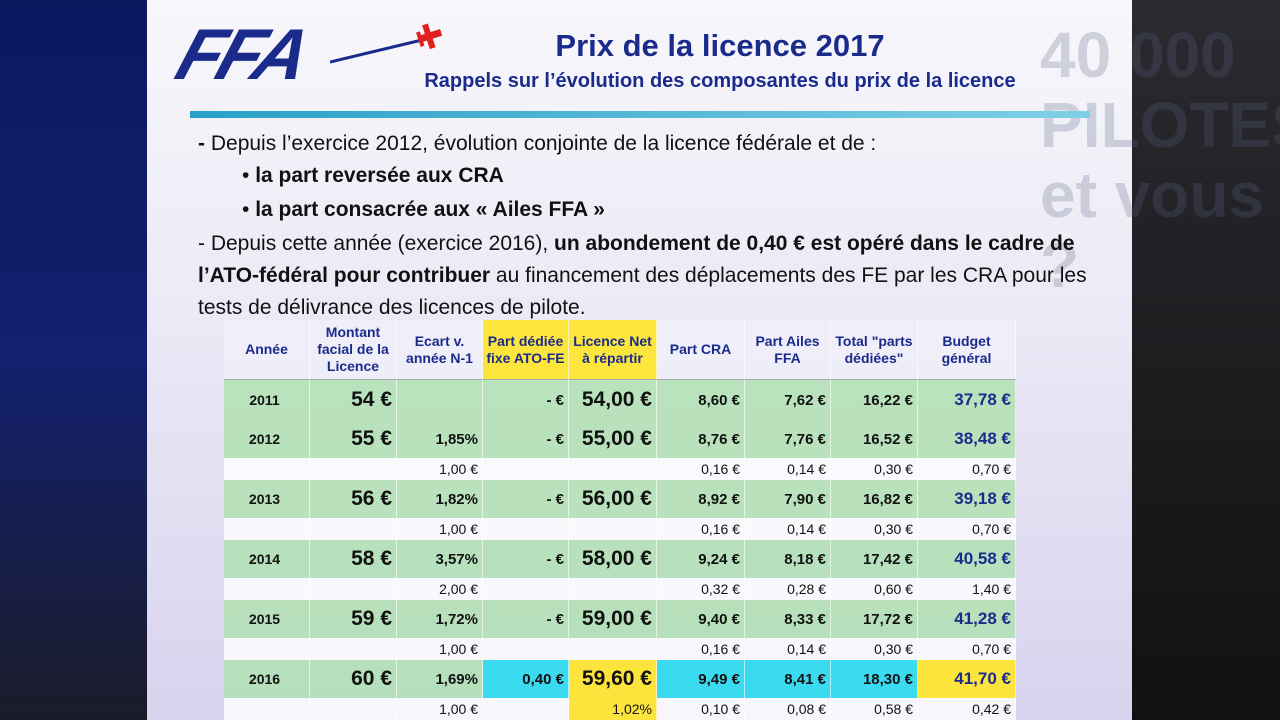 This screenshot has height=720, width=1280. Describe the element at coordinates (376, 51) in the screenshot. I see `logo-trail` at that location.